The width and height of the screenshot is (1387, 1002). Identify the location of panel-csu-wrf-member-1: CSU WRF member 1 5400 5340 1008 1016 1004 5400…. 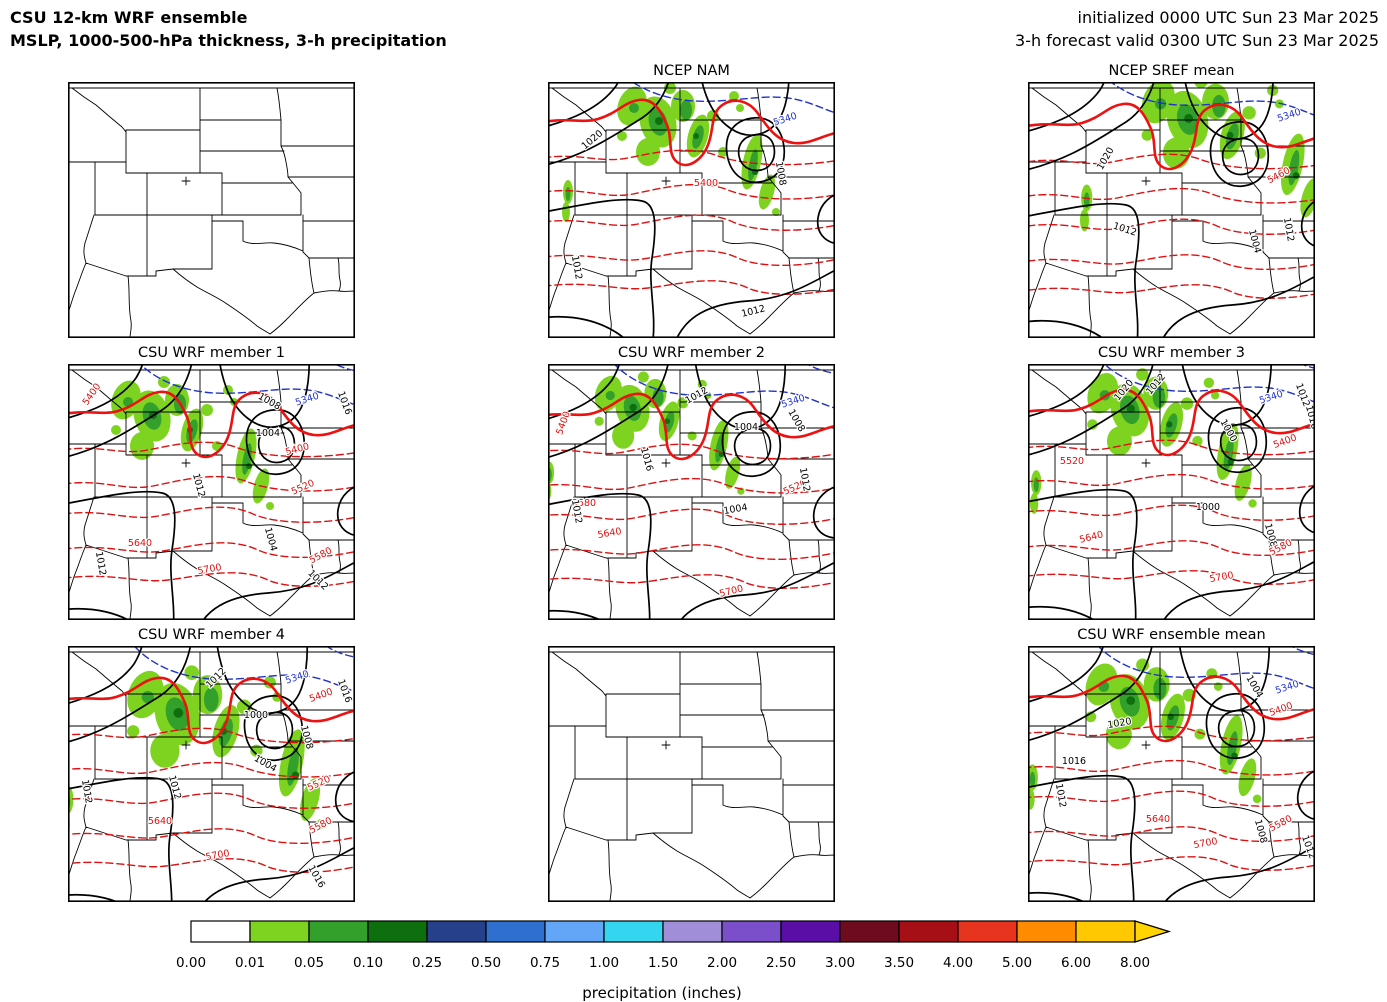
(211, 479).